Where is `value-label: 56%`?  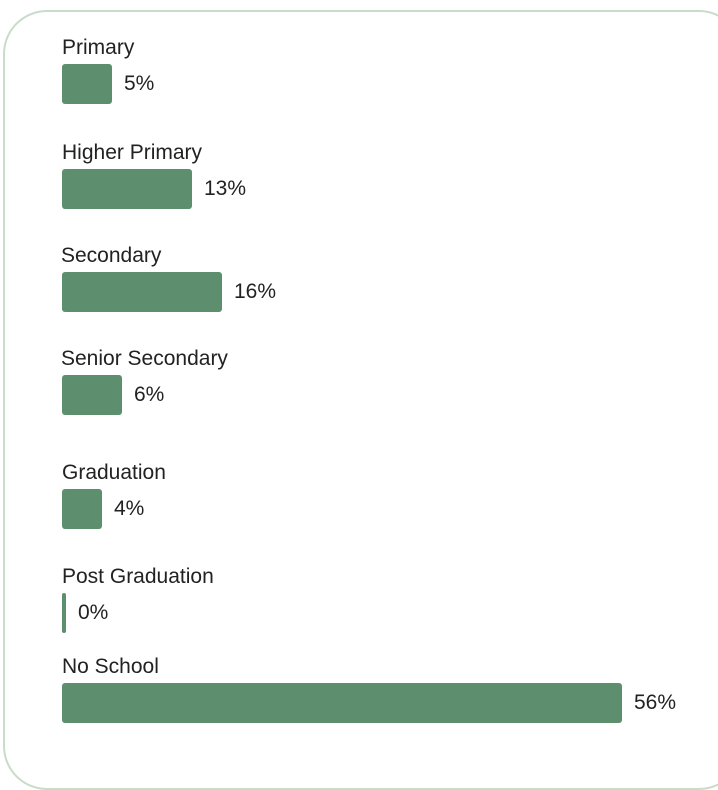 value-label: 56% is located at coordinates (655, 702).